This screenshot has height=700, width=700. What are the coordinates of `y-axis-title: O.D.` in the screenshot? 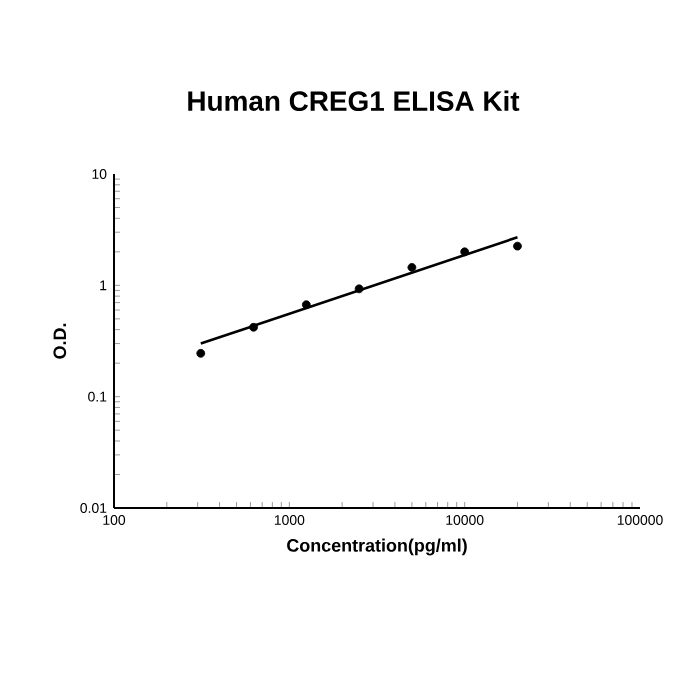 It's located at (60, 341).